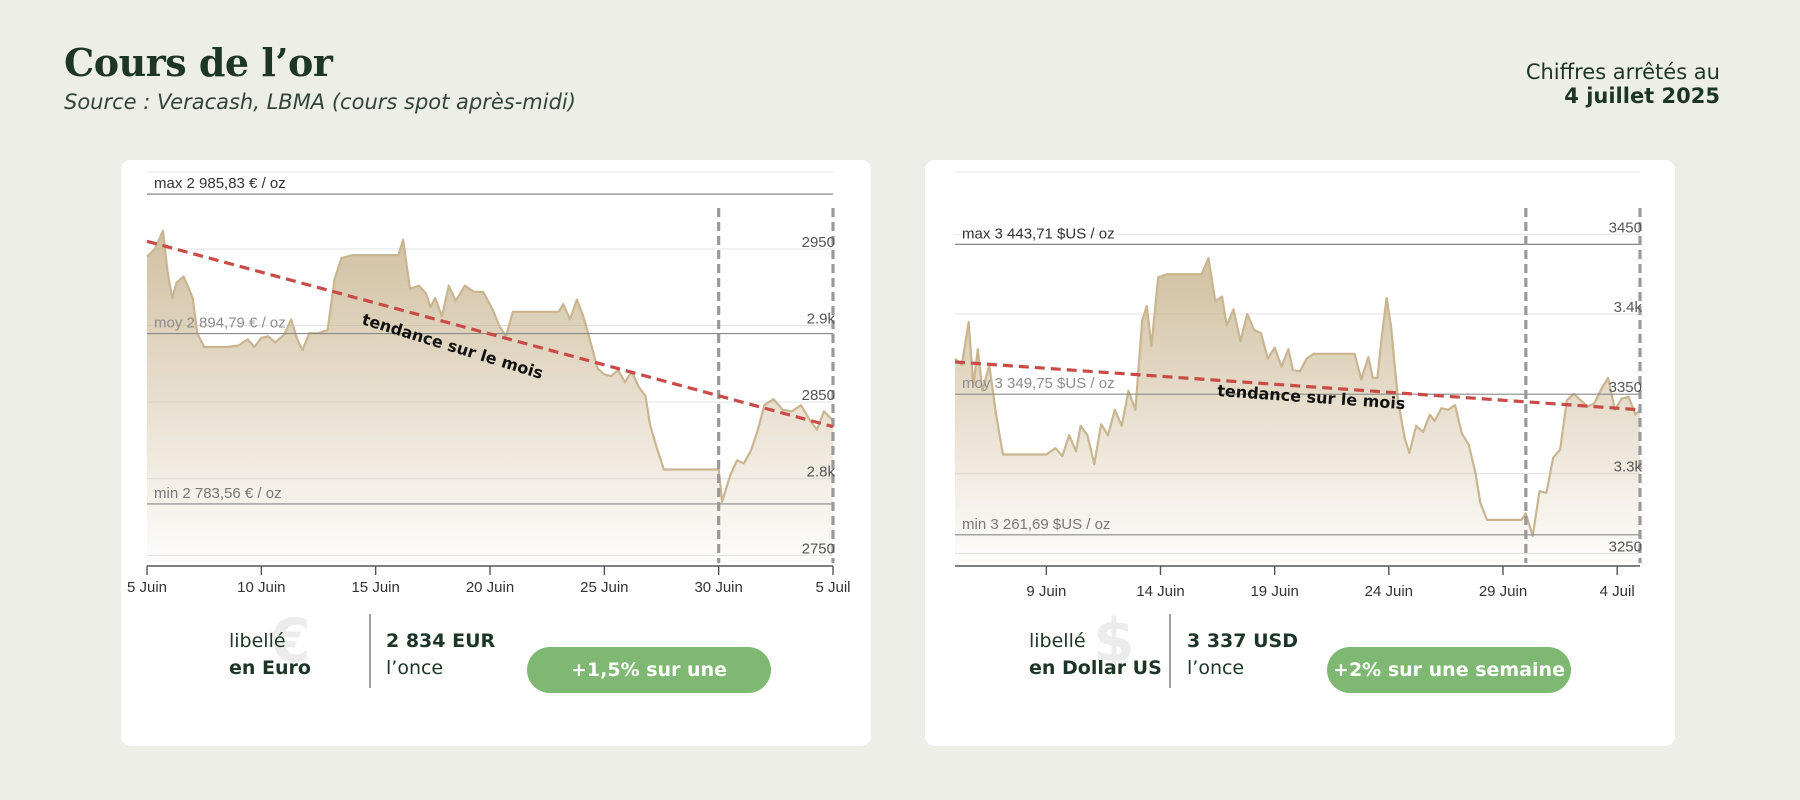 The height and width of the screenshot is (800, 1800). What do you see at coordinates (718, 587) in the screenshot?
I see `euro-x-tick-label: 30 Juin` at bounding box center [718, 587].